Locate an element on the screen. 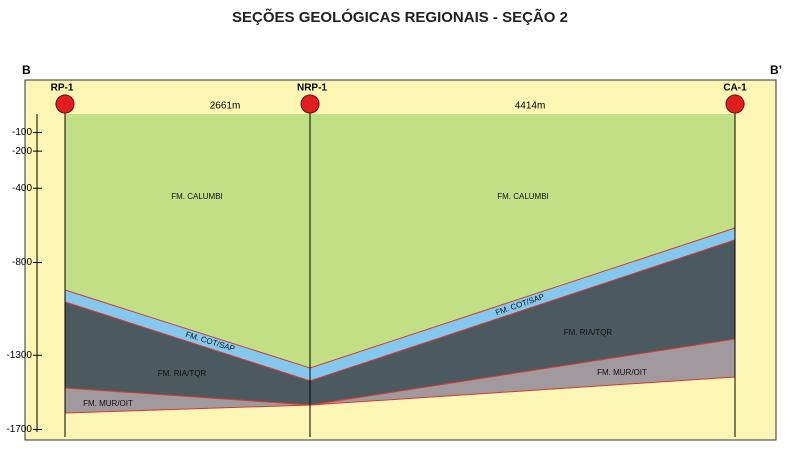 The height and width of the screenshot is (458, 800). well-name: NRP-1 is located at coordinates (312, 88).